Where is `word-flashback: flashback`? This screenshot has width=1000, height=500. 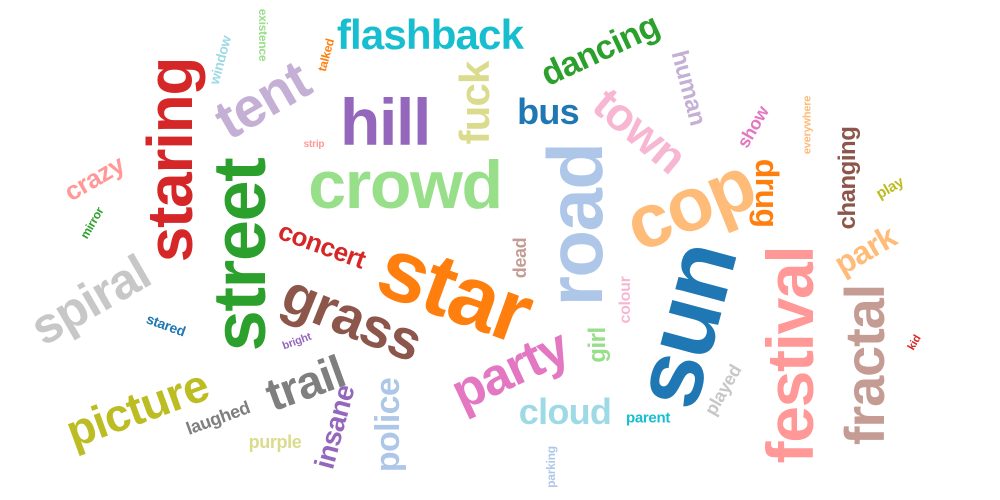 word-flashback: flashback is located at coordinates (430, 34).